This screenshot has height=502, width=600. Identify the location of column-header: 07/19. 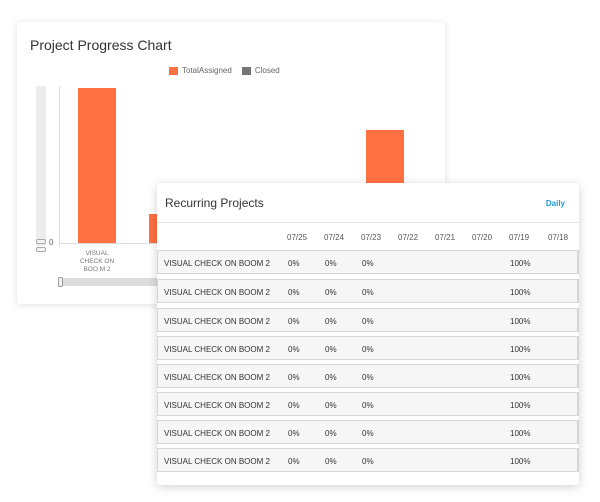
(519, 237).